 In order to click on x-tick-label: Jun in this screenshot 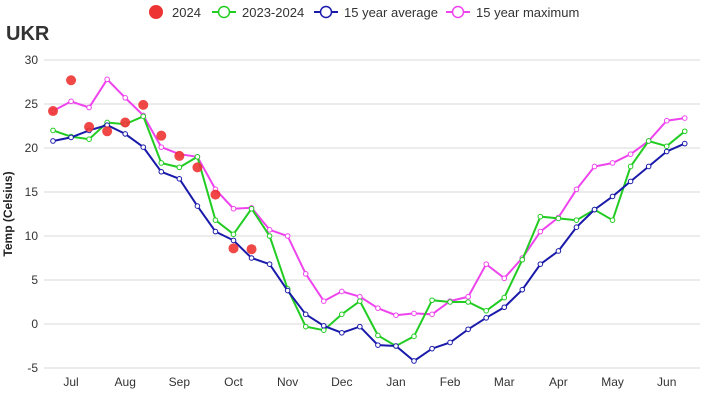, I will do `click(666, 382)`.